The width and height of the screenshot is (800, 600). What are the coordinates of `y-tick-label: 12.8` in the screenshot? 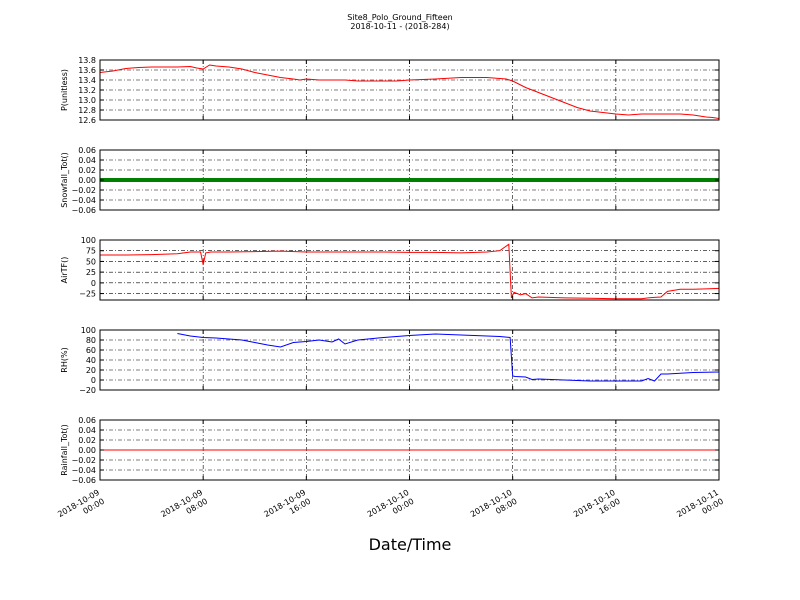 It's located at (87, 110).